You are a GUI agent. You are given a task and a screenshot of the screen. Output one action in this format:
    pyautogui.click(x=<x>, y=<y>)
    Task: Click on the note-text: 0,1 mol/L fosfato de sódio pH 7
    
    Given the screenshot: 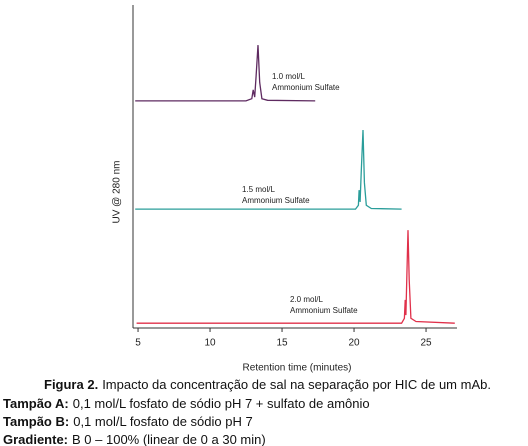 What is the action you would take?
    pyautogui.click(x=162, y=421)
    